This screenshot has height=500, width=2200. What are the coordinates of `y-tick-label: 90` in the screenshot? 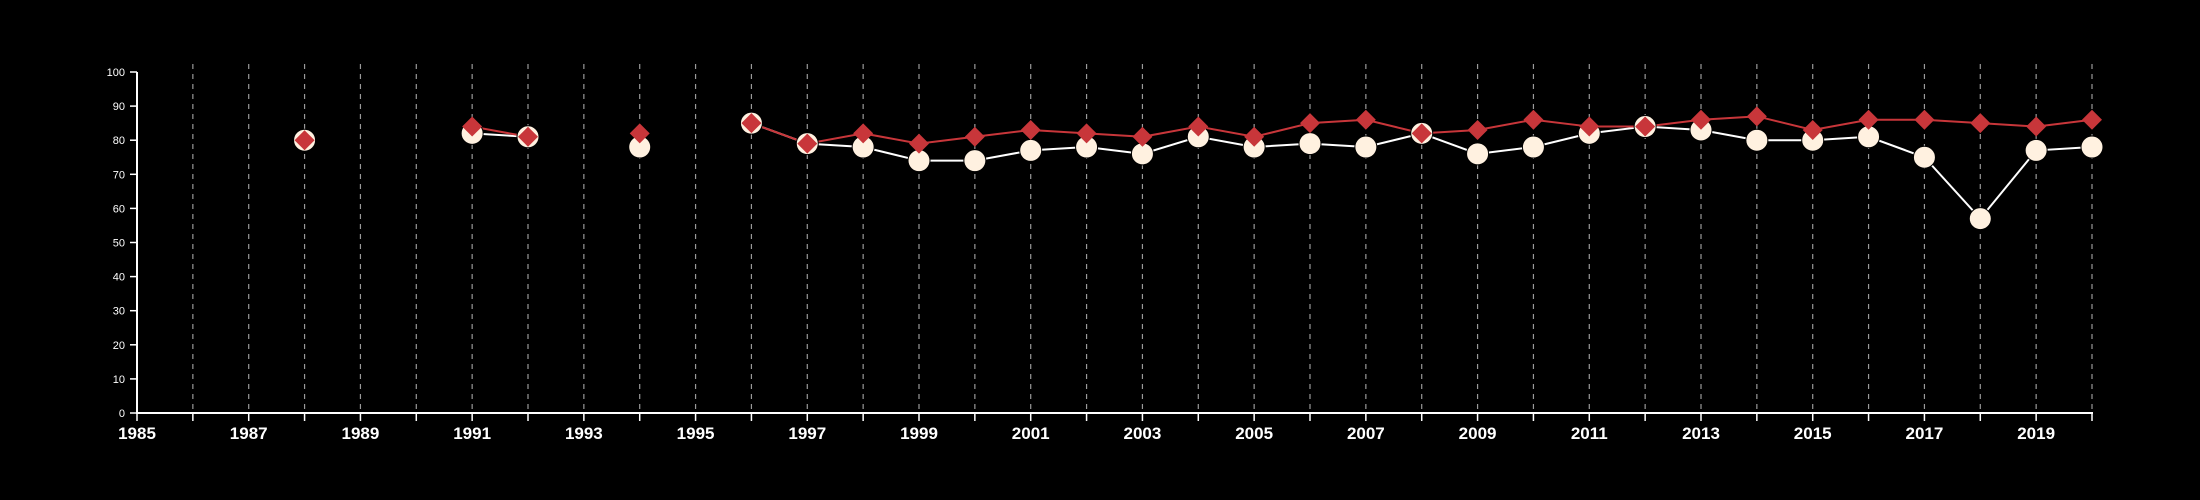 It's located at (119, 107).